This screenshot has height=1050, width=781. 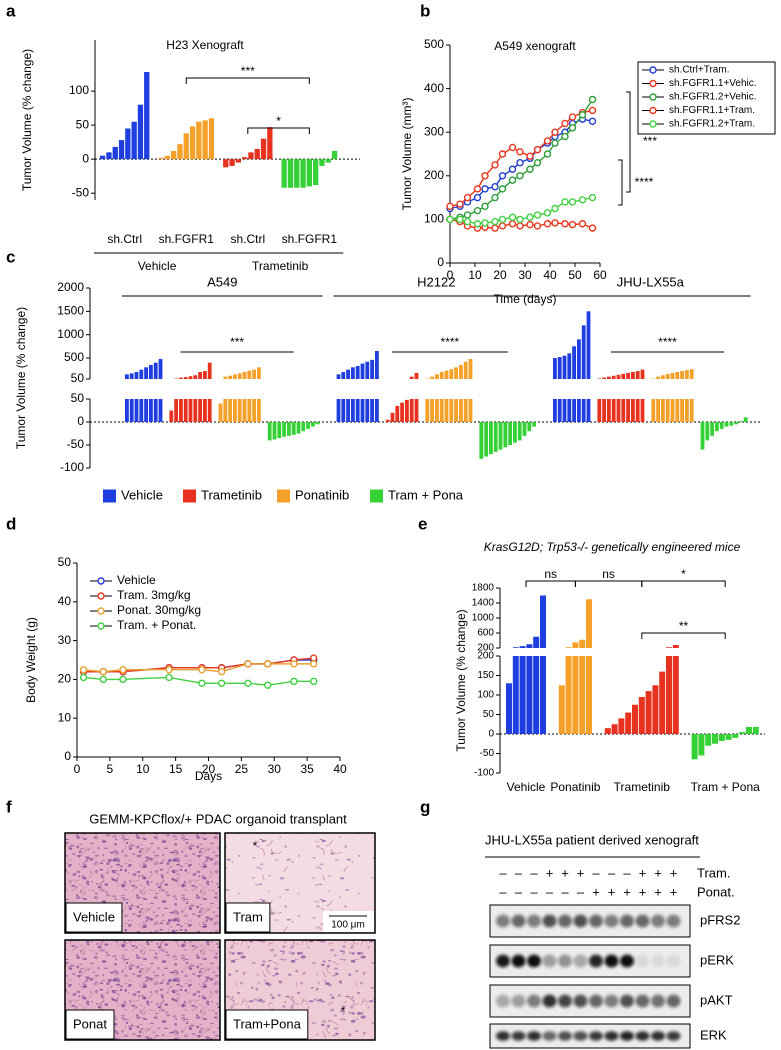 What do you see at coordinates (209, 769) in the screenshot?
I see `x-tick-label: 20` at bounding box center [209, 769].